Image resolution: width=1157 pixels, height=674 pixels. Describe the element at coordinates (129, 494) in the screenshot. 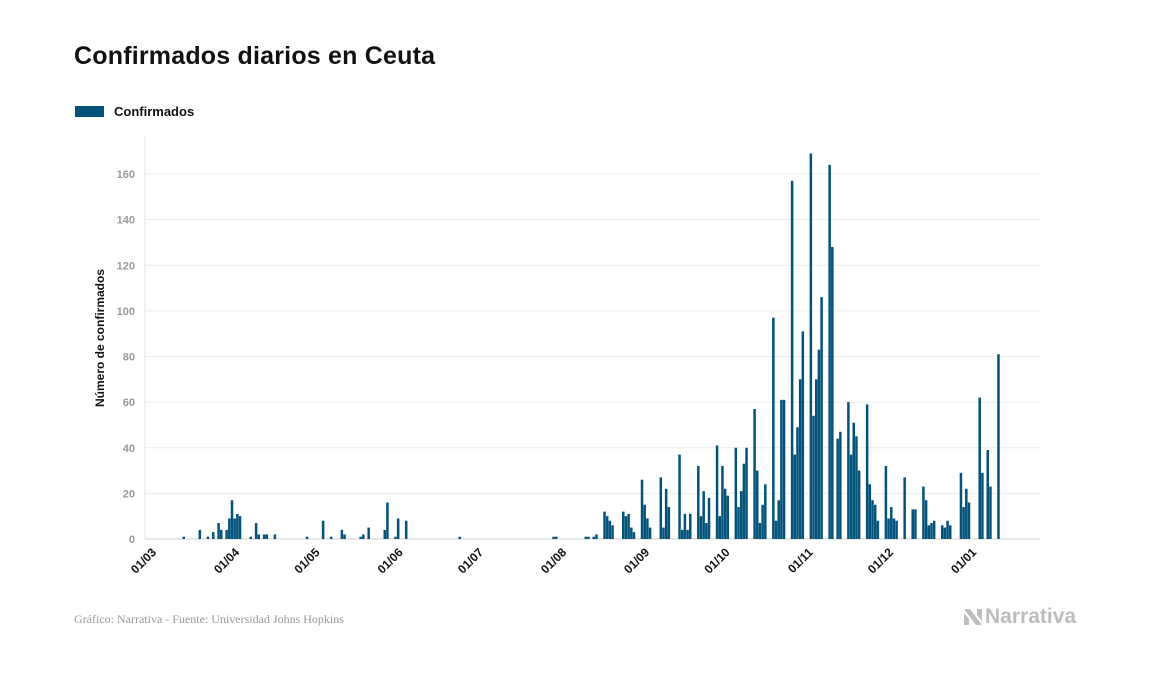

I see `y-tick-label: 20` at that location.